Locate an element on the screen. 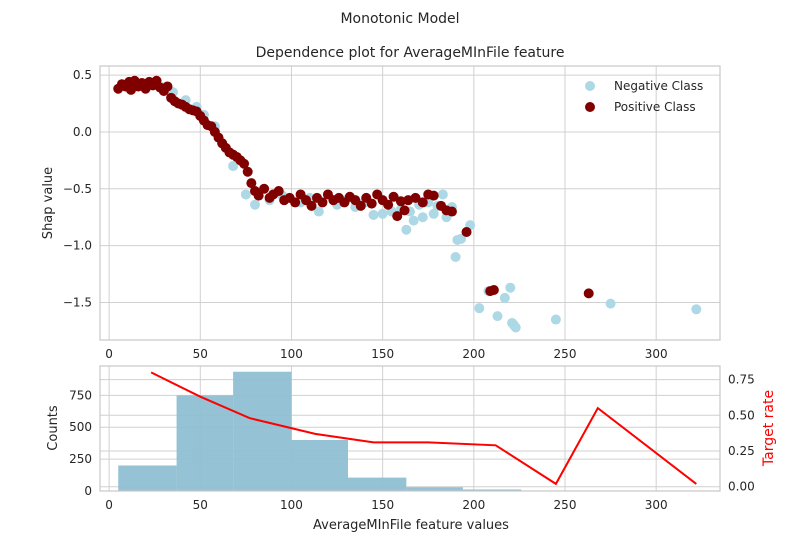 The image size is (800, 550). figure-suptitle: Monotonic Model is located at coordinates (399, 19).